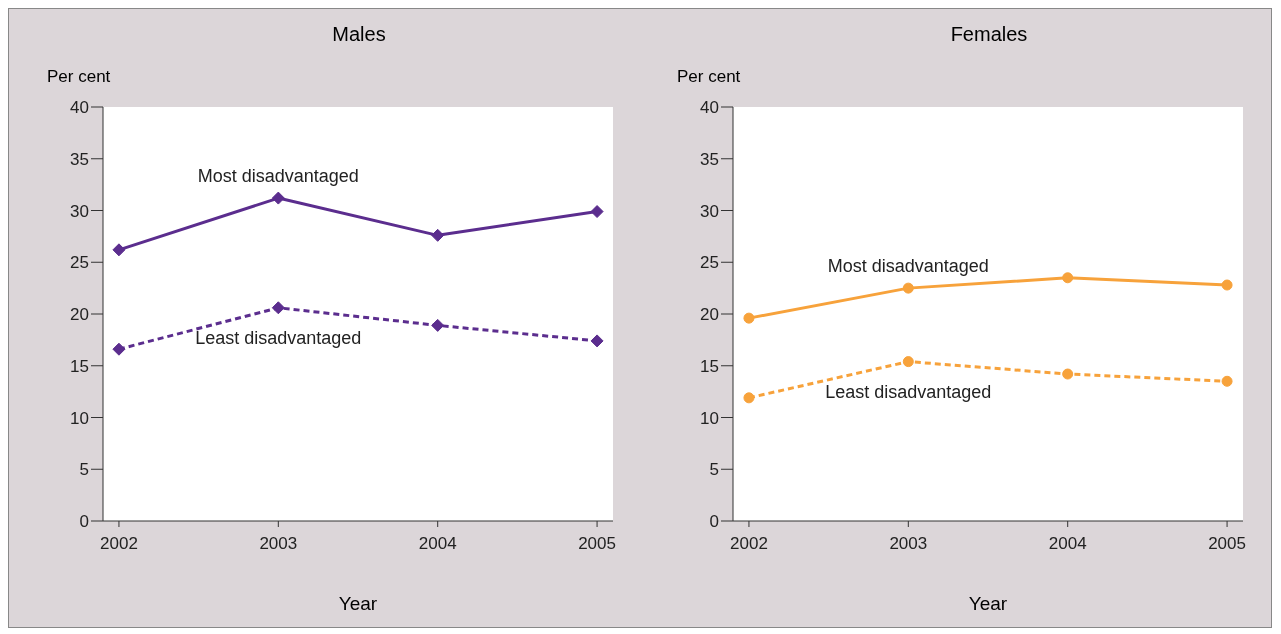 This screenshot has width=1281, height=634. Describe the element at coordinates (359, 34) in the screenshot. I see `chart-title: Males` at that location.